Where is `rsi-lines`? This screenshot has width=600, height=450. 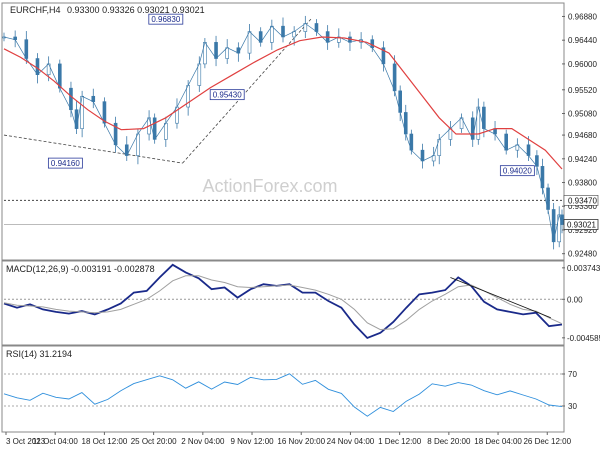 rsi-lines is located at coordinates (283, 395).